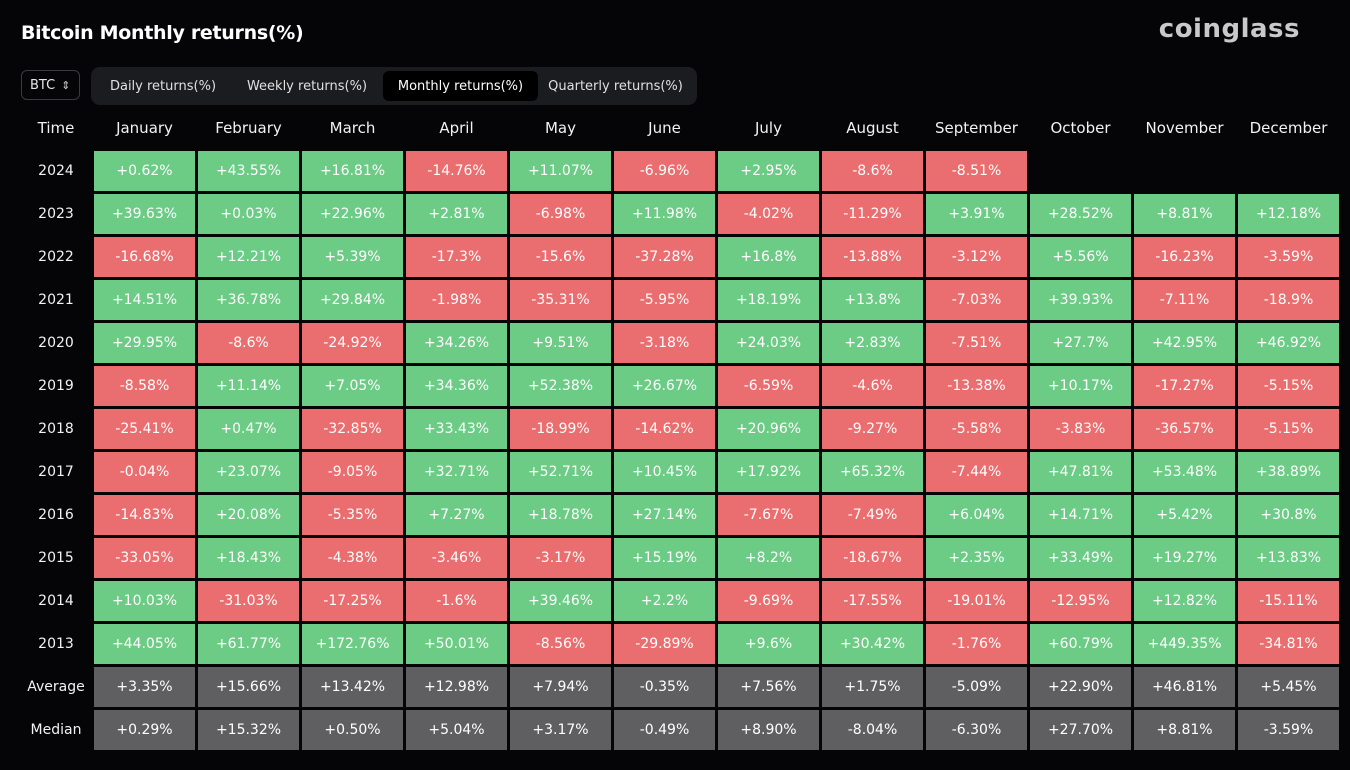 The width and height of the screenshot is (1350, 770). Describe the element at coordinates (560, 472) in the screenshot. I see `return-cell: +52.71%` at that location.